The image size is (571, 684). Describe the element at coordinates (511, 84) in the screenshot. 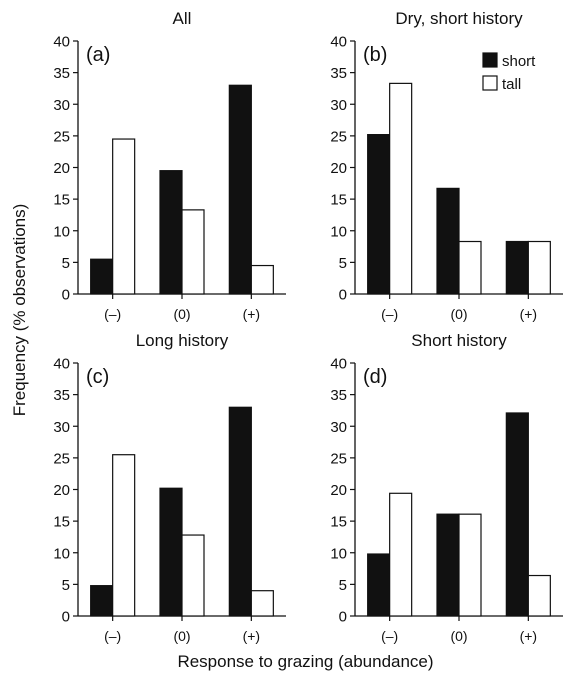

I see `legend-label-tall: tall` at that location.